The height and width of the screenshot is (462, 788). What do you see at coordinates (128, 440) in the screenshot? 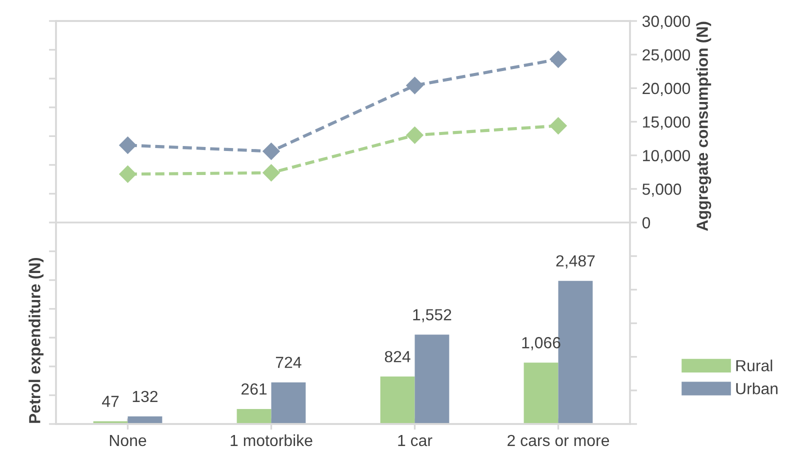
I see `x-tick-label: None` at bounding box center [128, 440].